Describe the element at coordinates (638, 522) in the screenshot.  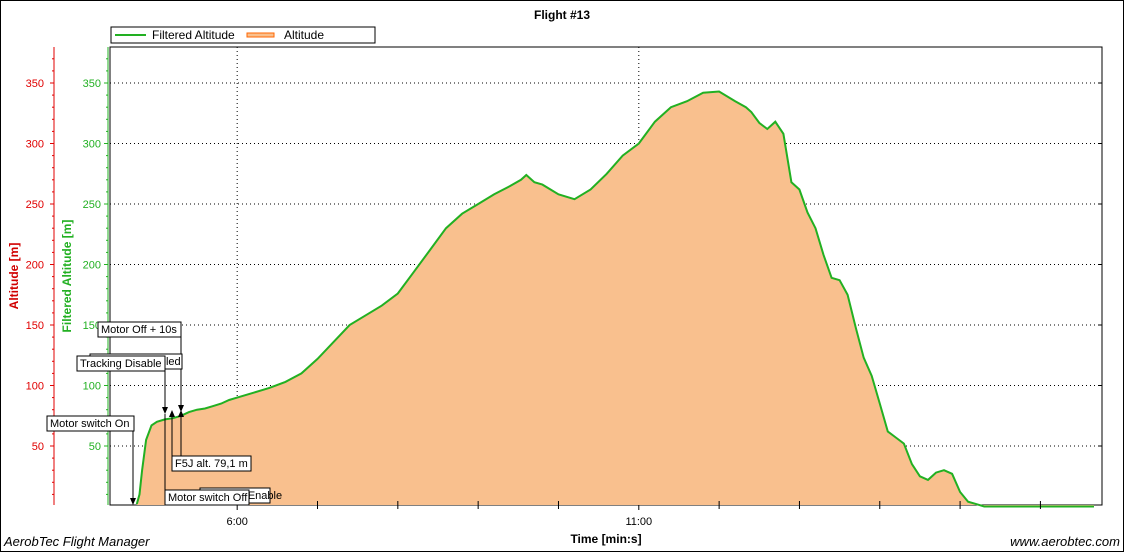
I see `x-tick-label: 11:00` at that location.